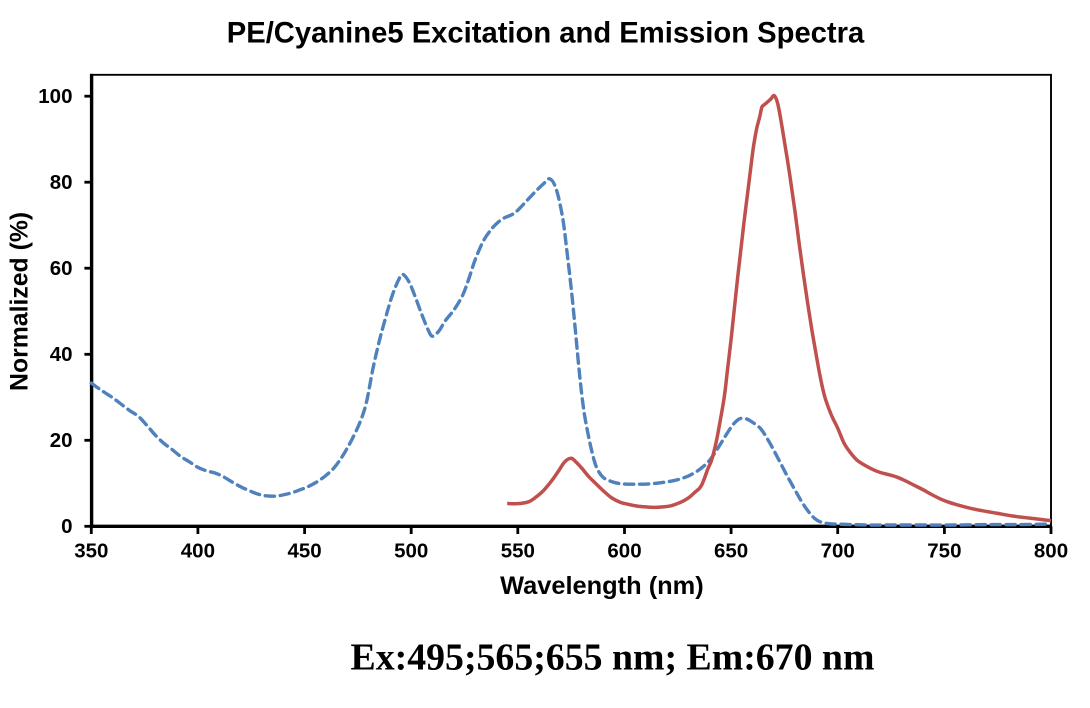  I want to click on svg-text: 20, so click(61, 440).